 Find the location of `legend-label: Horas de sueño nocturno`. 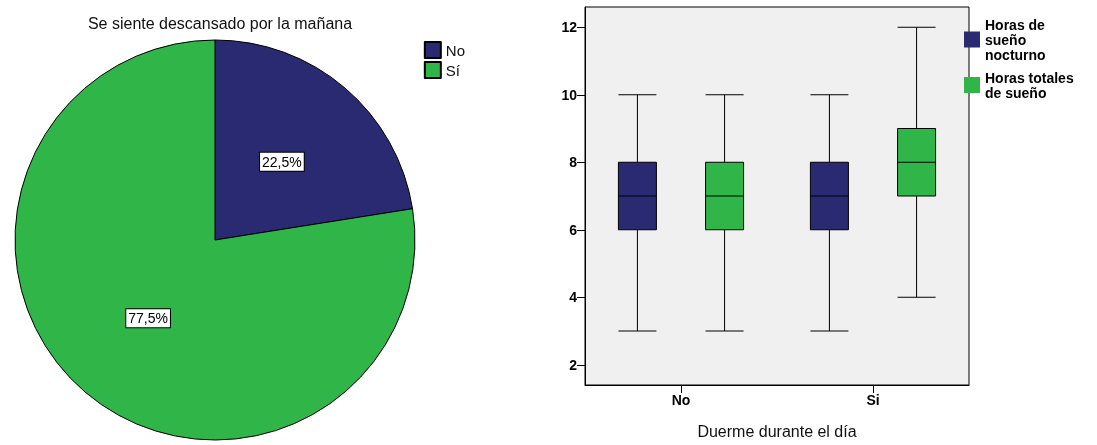

legend-label: Horas de sueño nocturno is located at coordinates (1017, 39).